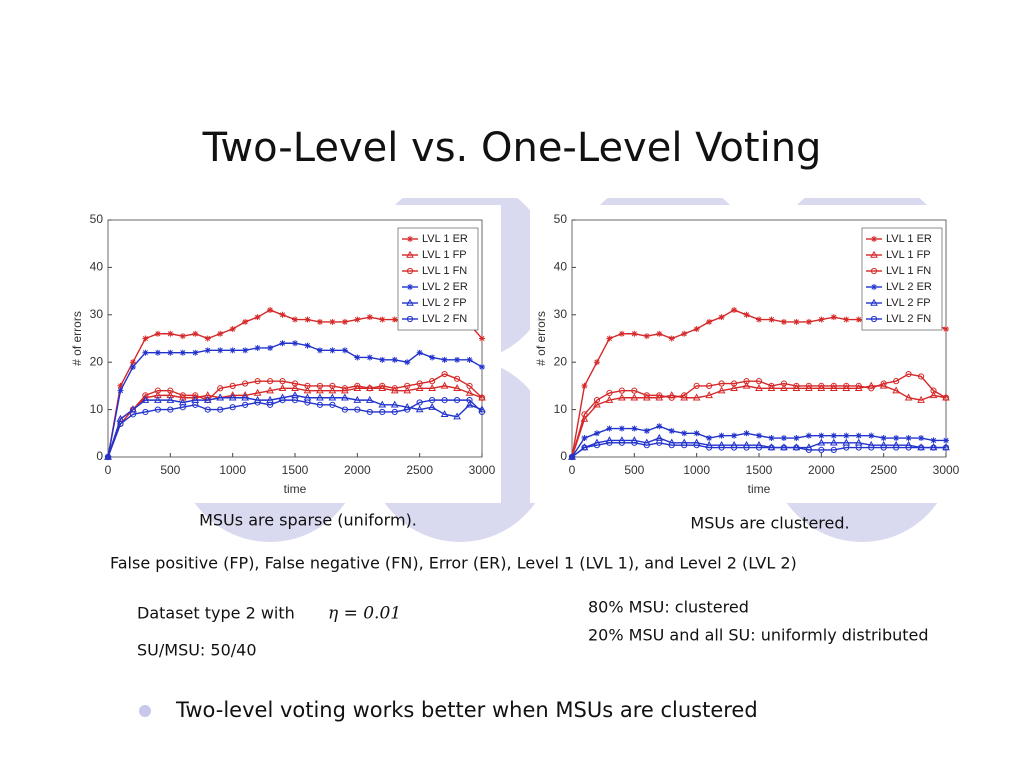 Image resolution: width=1024 pixels, height=772 pixels. I want to click on y-tick-label: 10, so click(97, 409).